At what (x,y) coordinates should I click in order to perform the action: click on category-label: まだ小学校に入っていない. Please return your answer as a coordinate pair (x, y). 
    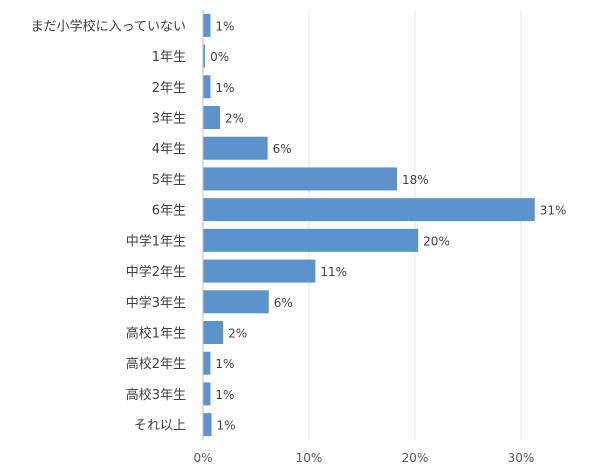
    Looking at the image, I should click on (108, 26).